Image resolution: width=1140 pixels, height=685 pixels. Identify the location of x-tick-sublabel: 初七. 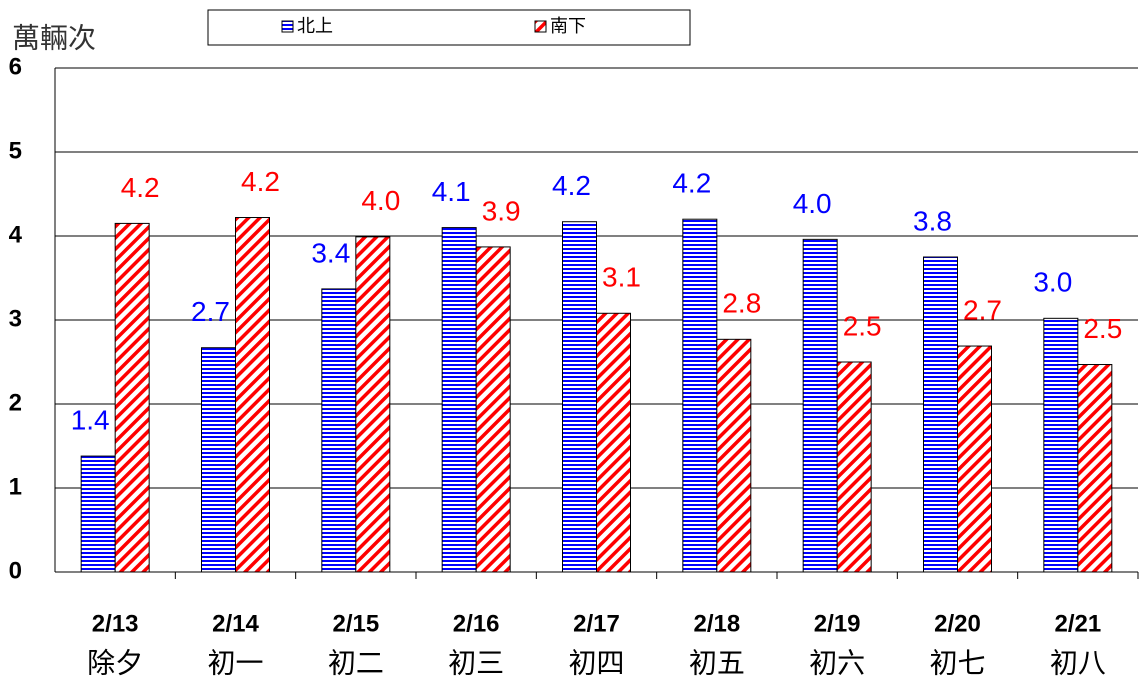
(957, 663).